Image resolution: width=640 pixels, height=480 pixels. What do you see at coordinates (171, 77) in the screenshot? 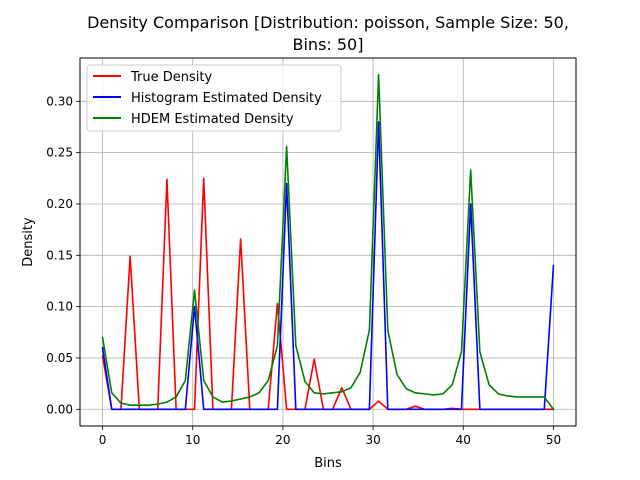
I see `legend-label-true-density: True Density` at bounding box center [171, 77].